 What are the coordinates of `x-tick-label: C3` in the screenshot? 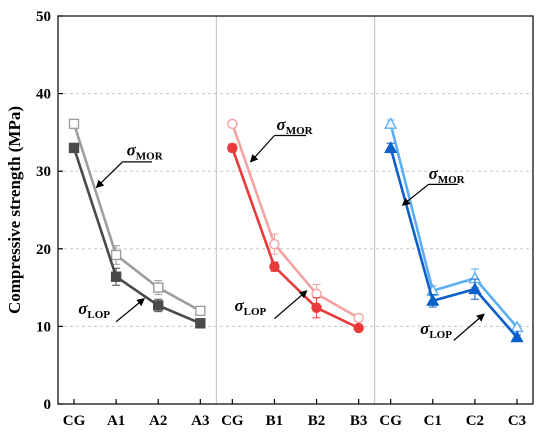 It's located at (517, 421).